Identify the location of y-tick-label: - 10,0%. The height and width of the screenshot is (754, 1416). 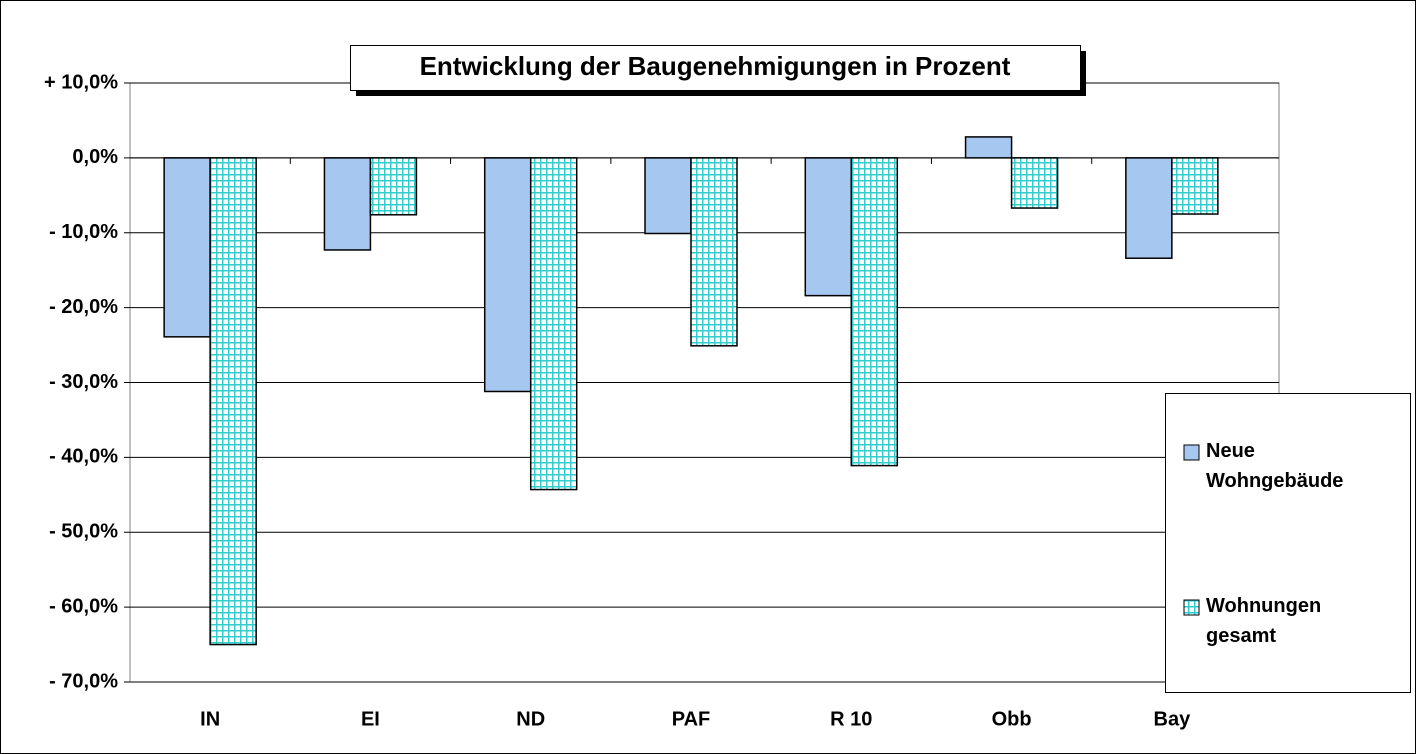
(83, 232).